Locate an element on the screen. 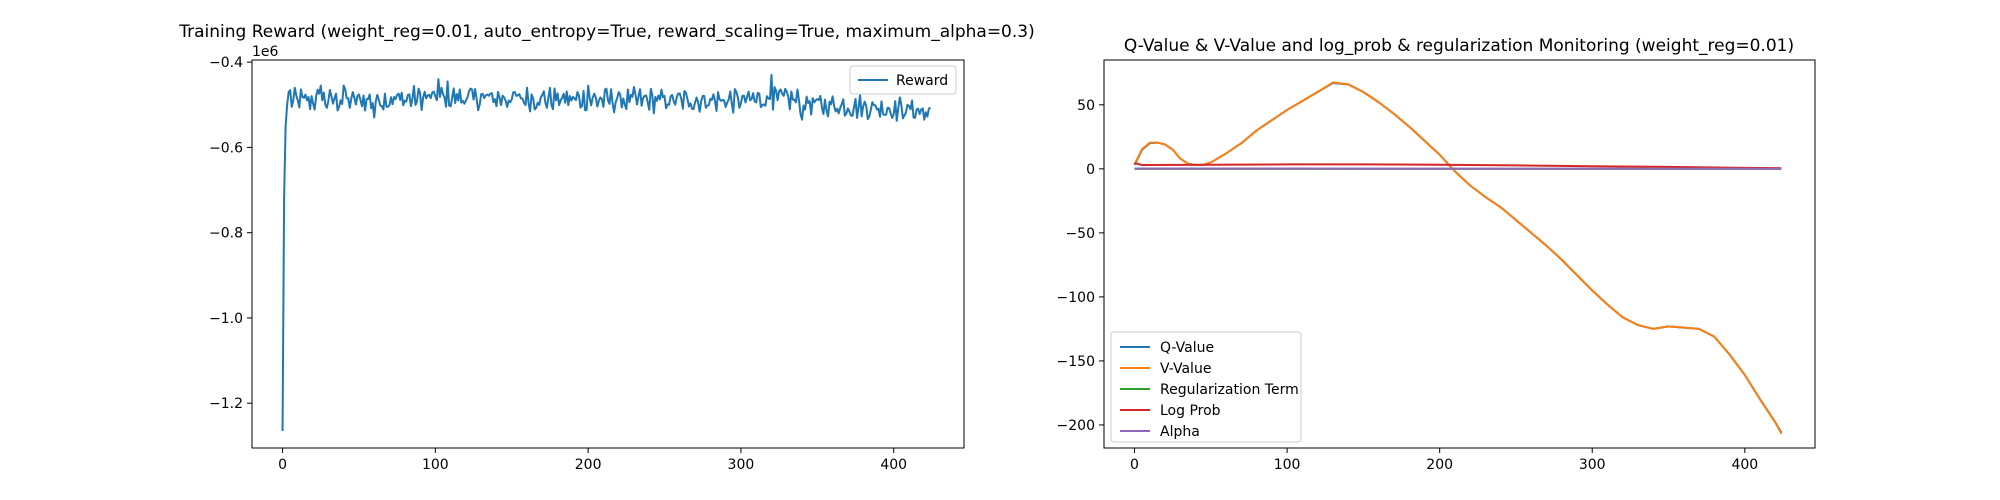 The image size is (2000, 500). reward-y-tick-label: −0.4 is located at coordinates (226, 63).